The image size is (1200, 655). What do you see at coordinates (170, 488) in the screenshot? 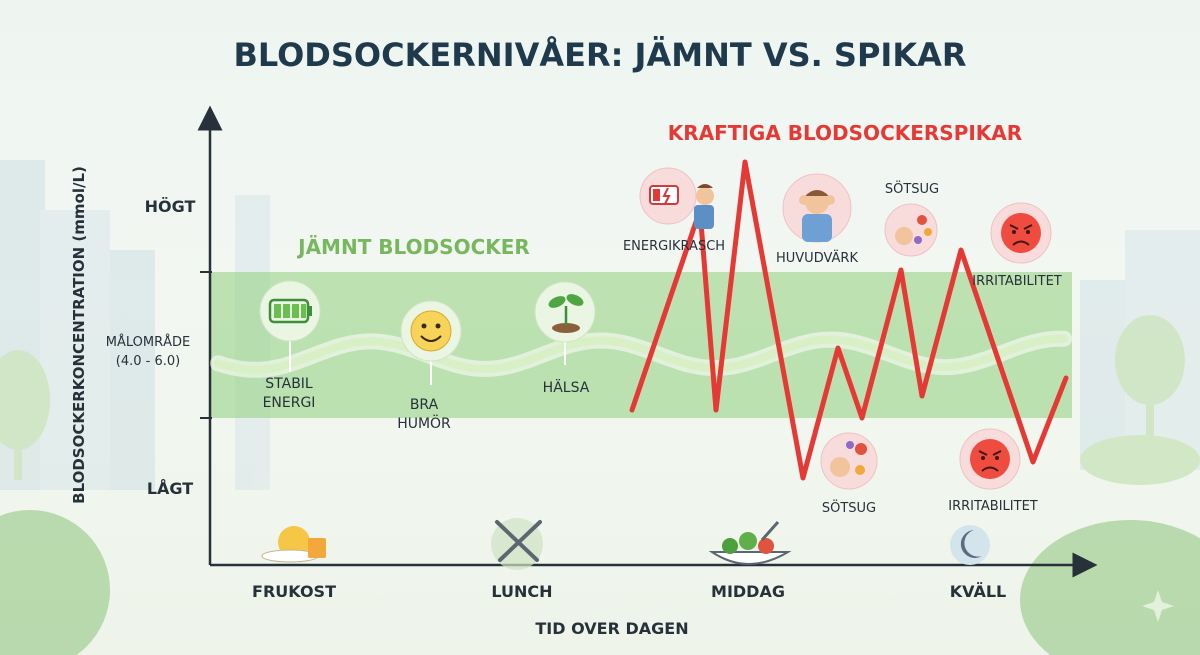
I see `y-label-low: LÅGT` at bounding box center [170, 488].